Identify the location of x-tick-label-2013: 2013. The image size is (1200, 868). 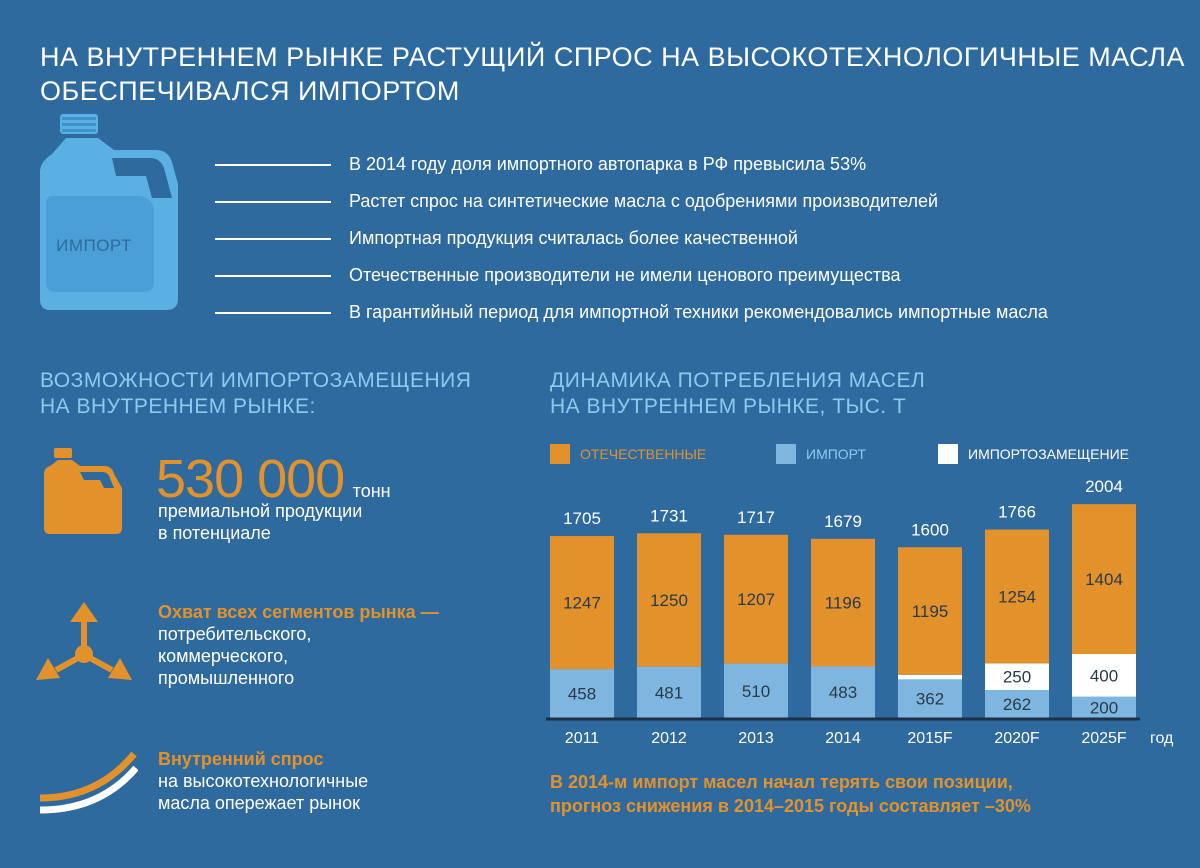
(756, 738).